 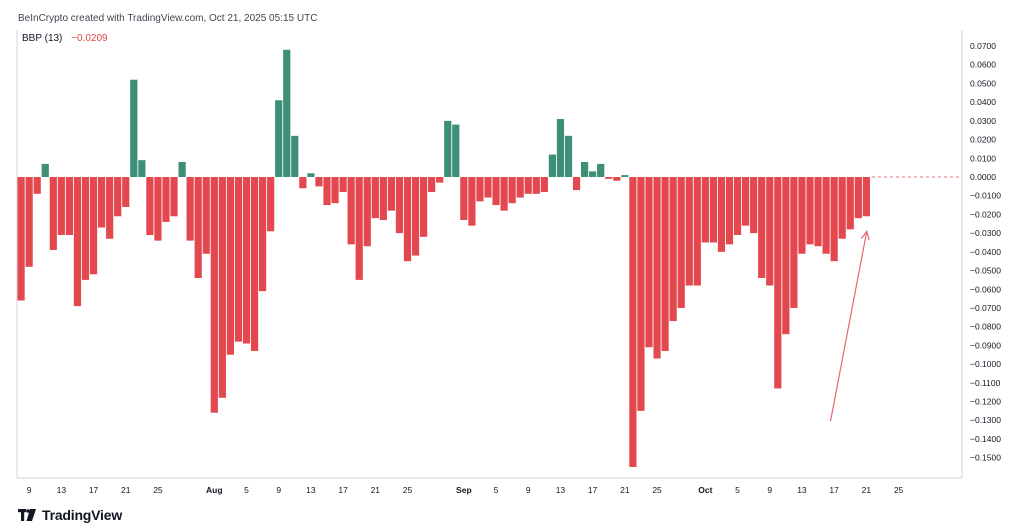 I want to click on indicator-legend: BBP (13) −0.0209, so click(x=65, y=38).